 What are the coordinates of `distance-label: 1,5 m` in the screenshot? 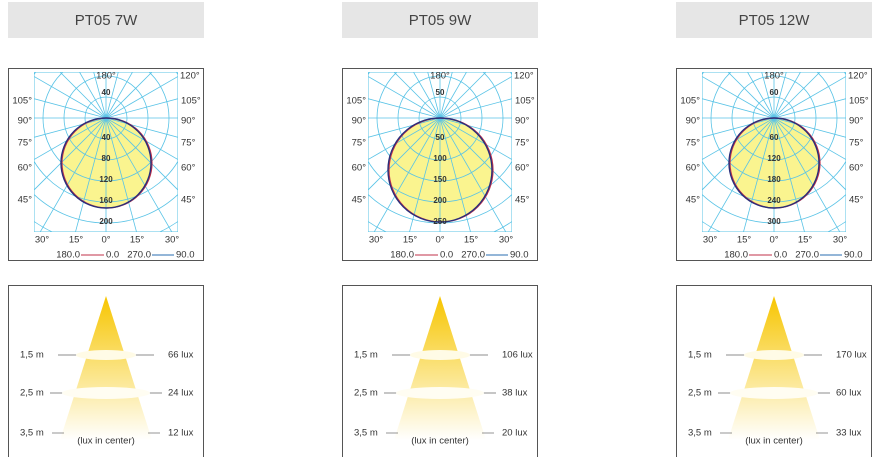 It's located at (32, 355).